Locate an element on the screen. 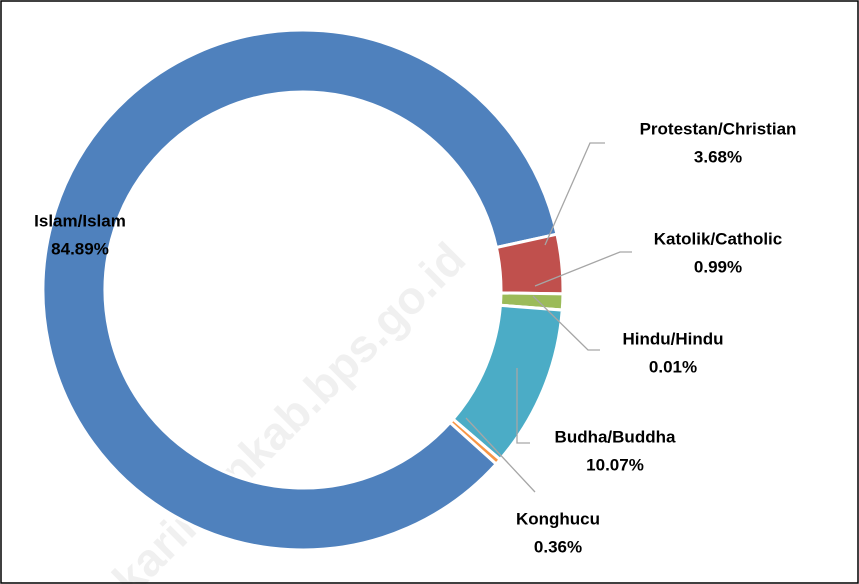 The height and width of the screenshot is (584, 859). slice-label: Konghucu is located at coordinates (558, 518).